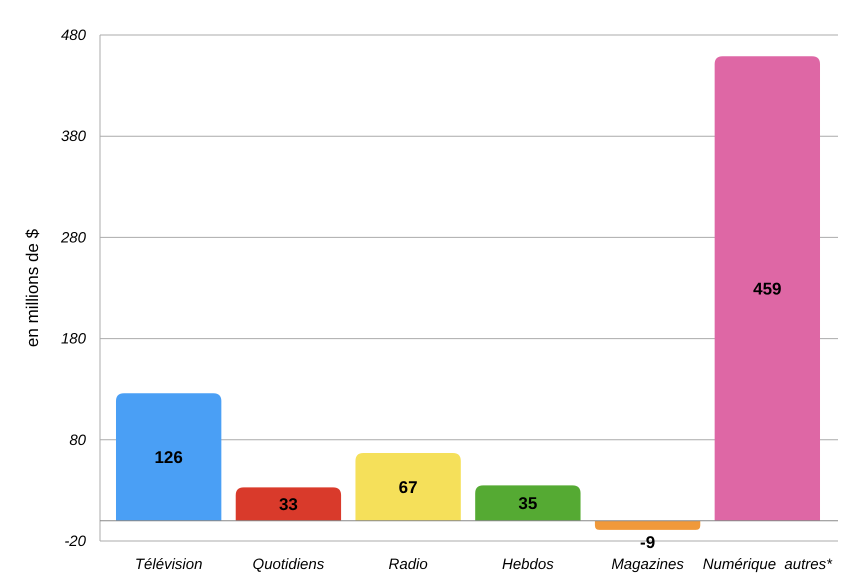 This screenshot has width=848, height=586. What do you see at coordinates (768, 564) in the screenshot?
I see `x-tick-label: Numérique autres*` at bounding box center [768, 564].